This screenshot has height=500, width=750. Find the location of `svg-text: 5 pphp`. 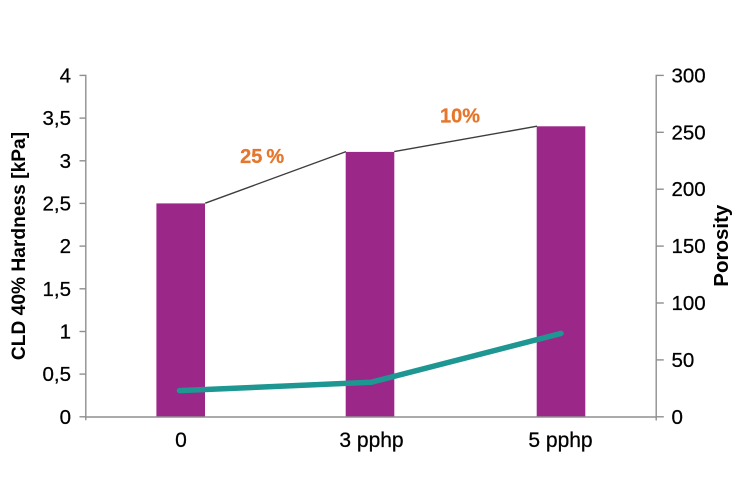

svg-text: 5 pphp is located at coordinates (560, 440).